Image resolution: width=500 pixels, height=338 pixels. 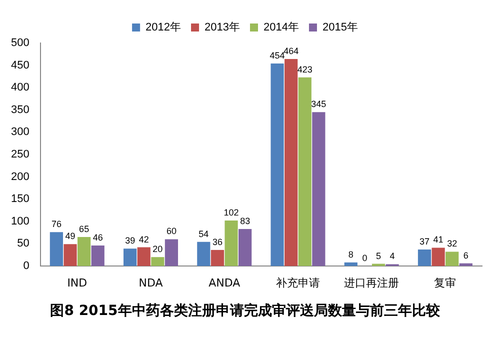 What do you see at coordinates (20, 110) in the screenshot?
I see `y-tick-label: 350` at bounding box center [20, 110].